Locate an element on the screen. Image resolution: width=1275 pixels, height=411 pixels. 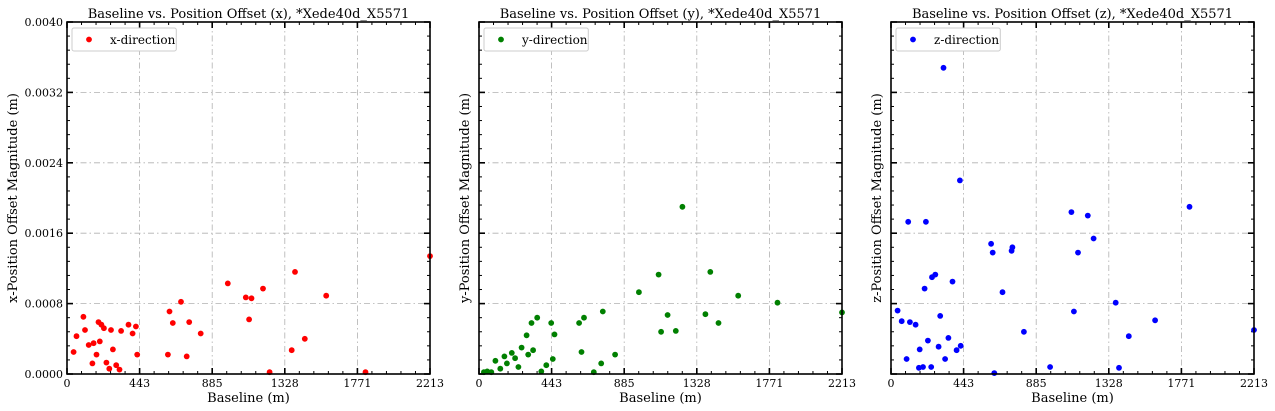
legend-label: y-direction is located at coordinates (554, 40).